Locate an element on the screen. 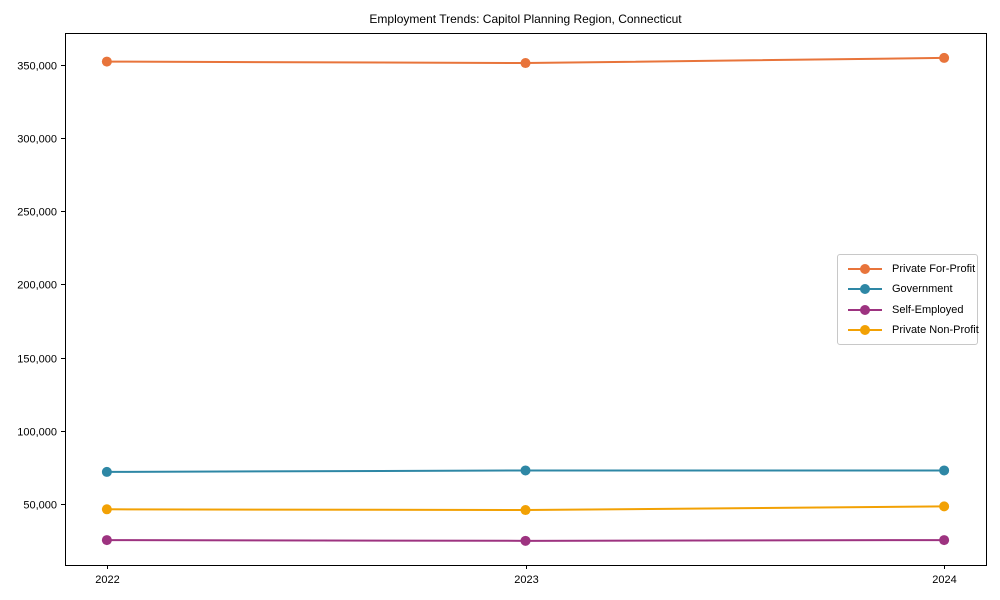  y-tick-label: 250,000 is located at coordinates (37, 213).